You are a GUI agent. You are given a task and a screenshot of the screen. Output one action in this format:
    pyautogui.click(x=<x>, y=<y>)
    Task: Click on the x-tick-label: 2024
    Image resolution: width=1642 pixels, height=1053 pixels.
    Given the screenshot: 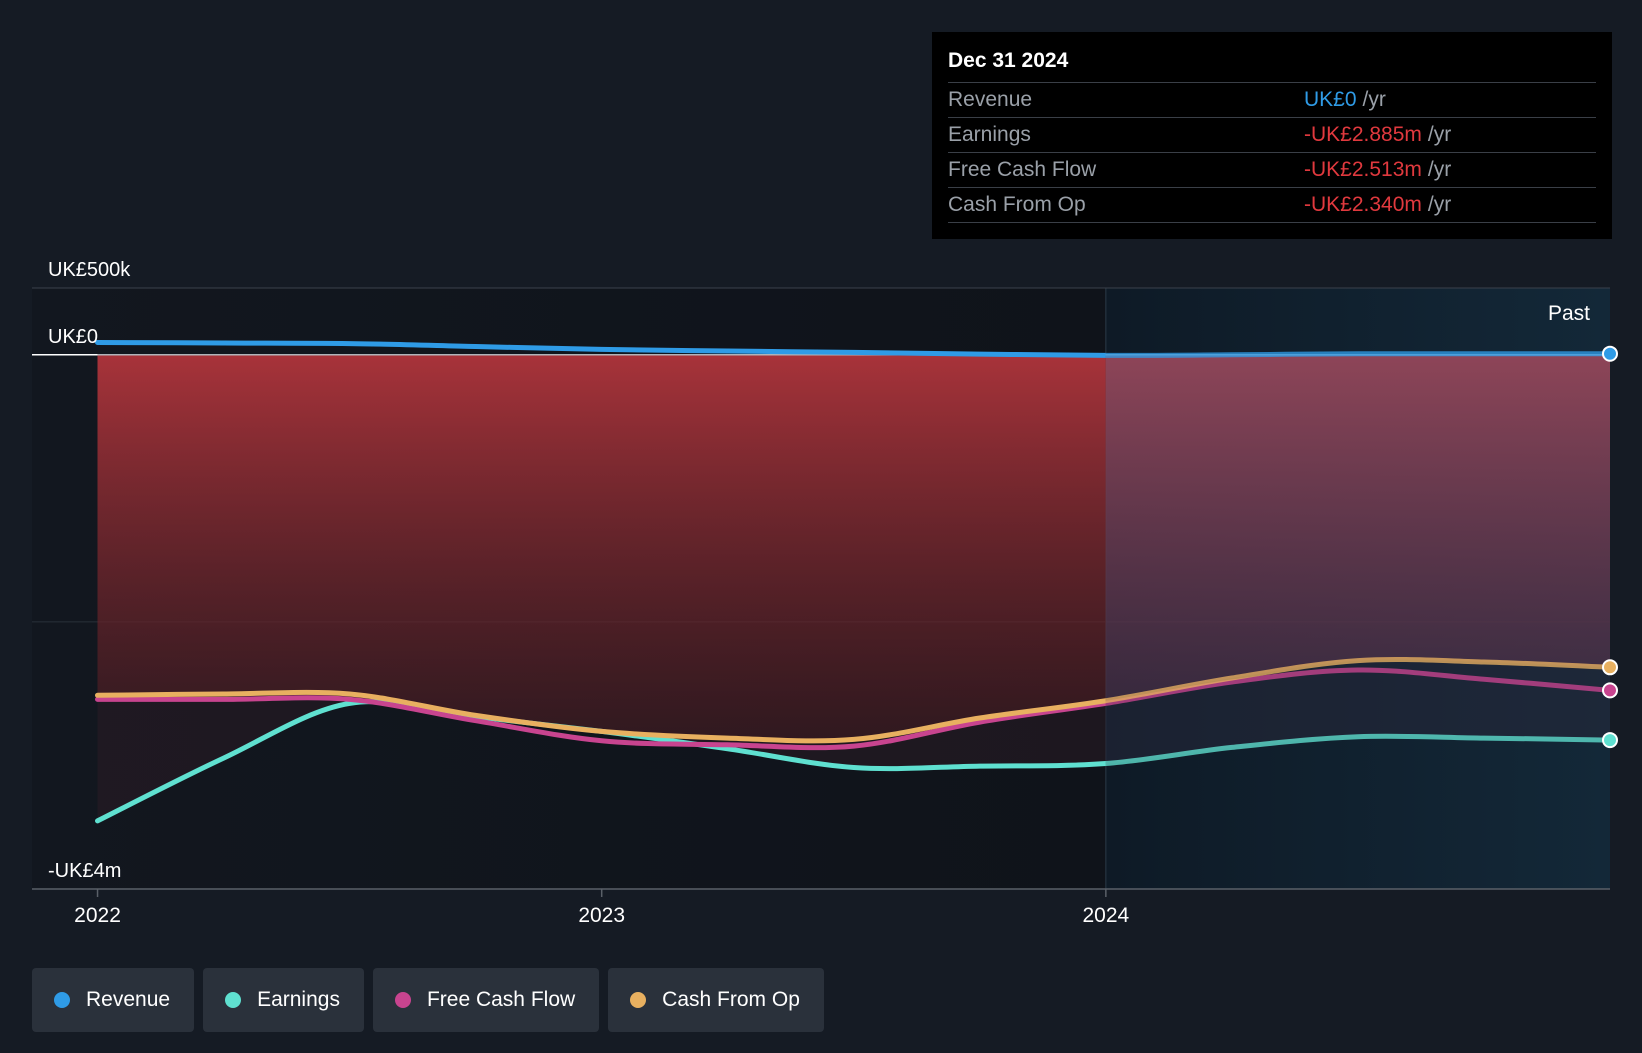 What is the action you would take?
    pyautogui.click(x=1105, y=915)
    